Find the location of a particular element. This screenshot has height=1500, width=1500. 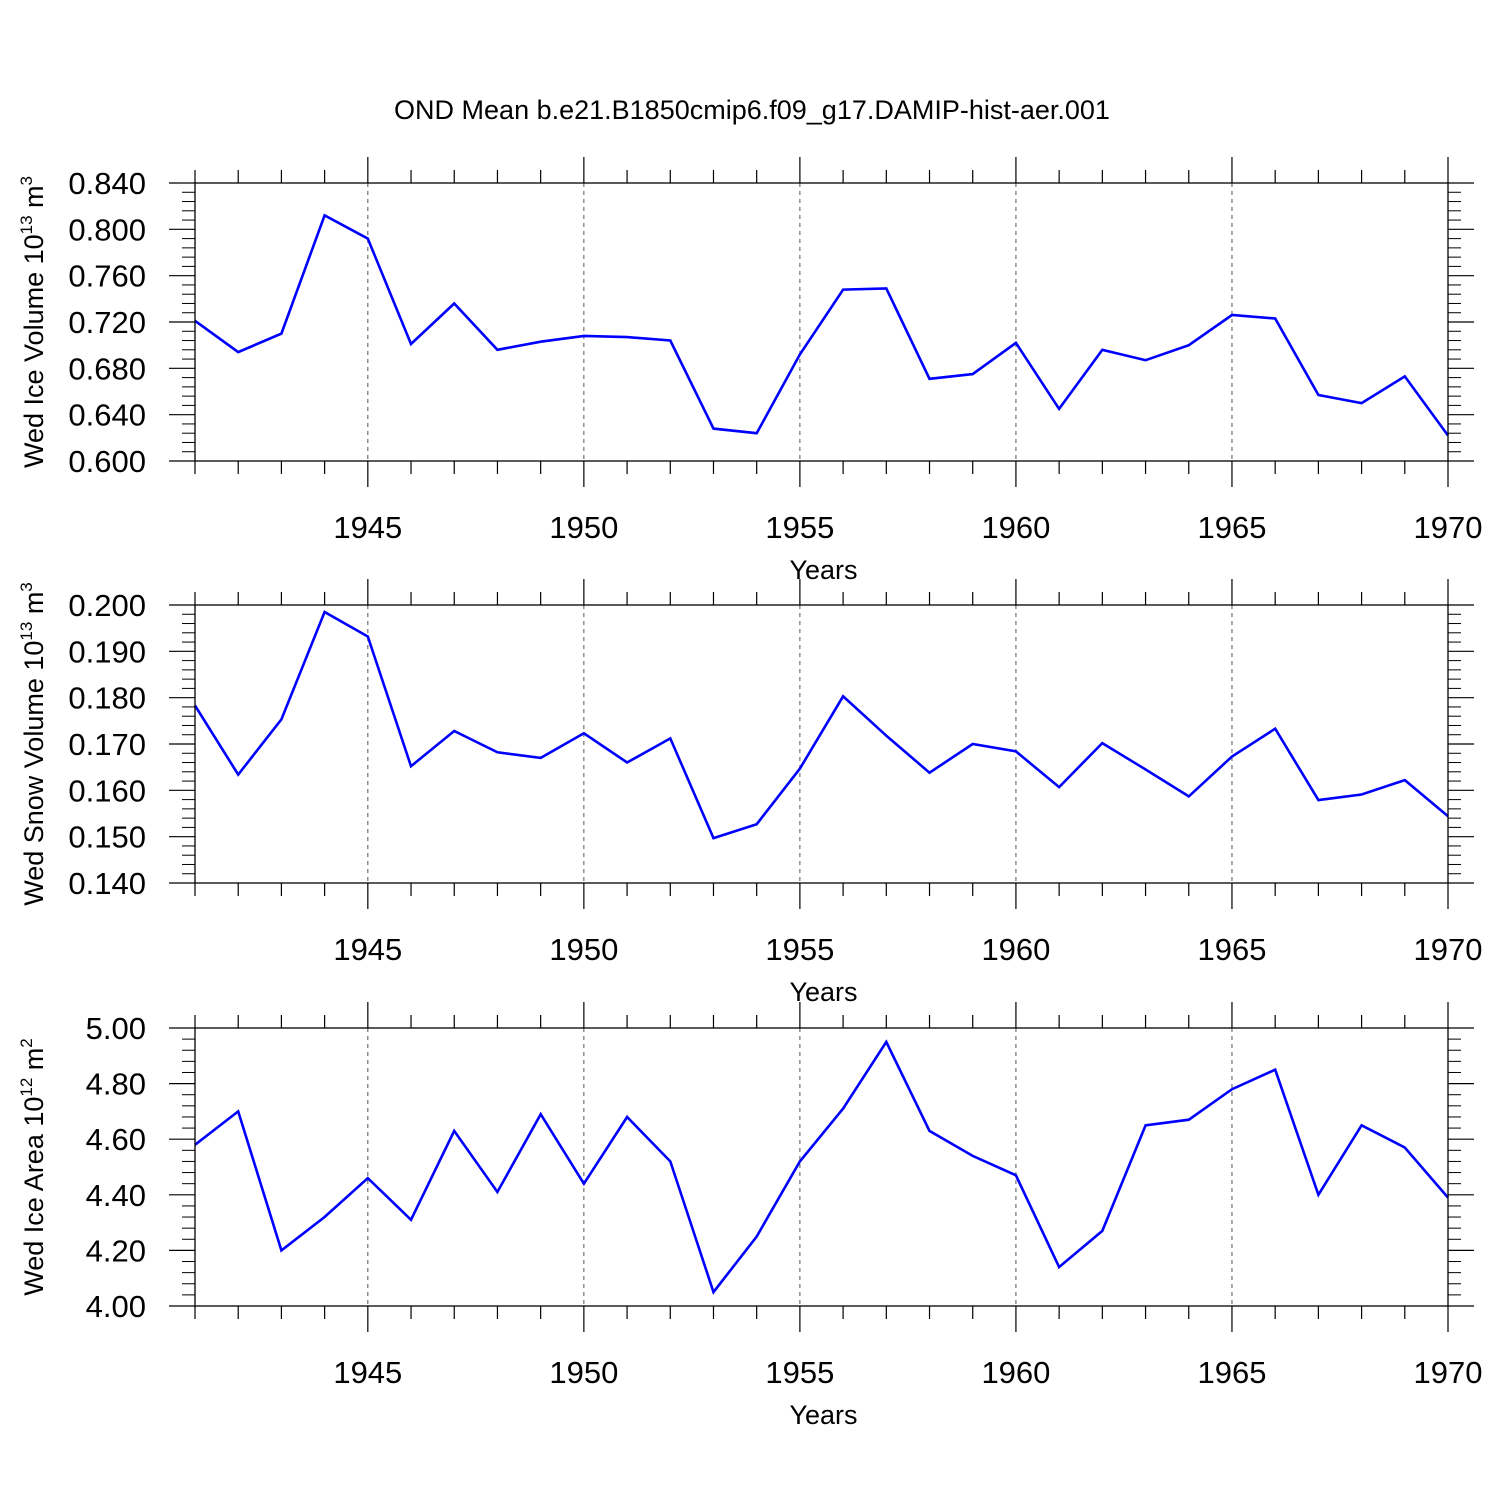

y-tick-label: 4.00 is located at coordinates (116, 1306).